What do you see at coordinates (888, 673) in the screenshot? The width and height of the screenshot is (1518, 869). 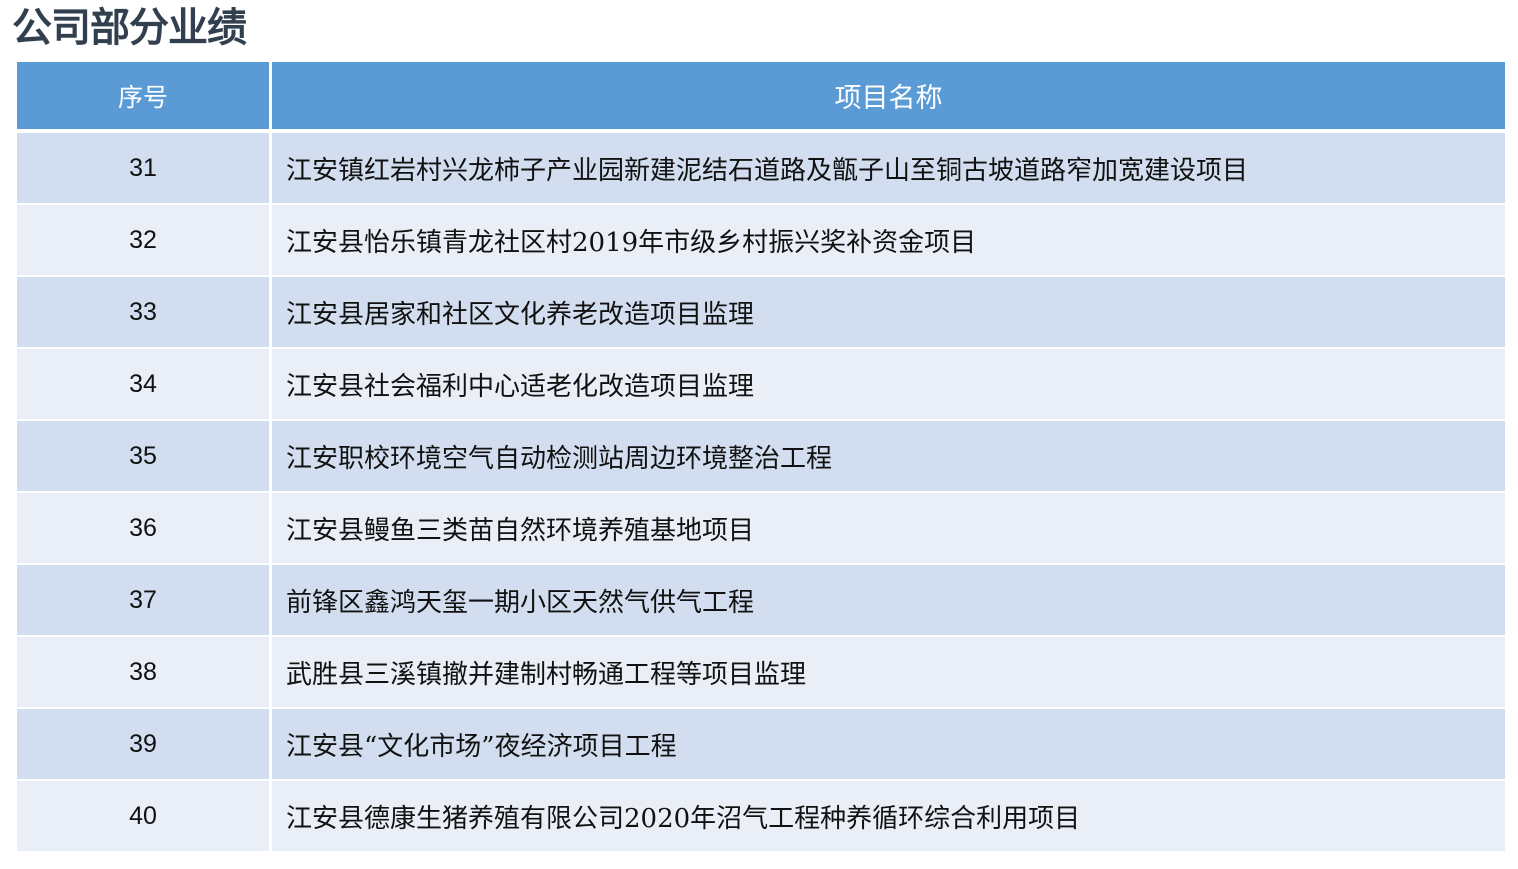 I see `row-project-name: 武胜县三溪镇撤并建制村畅通工程等项目监理` at bounding box center [888, 673].